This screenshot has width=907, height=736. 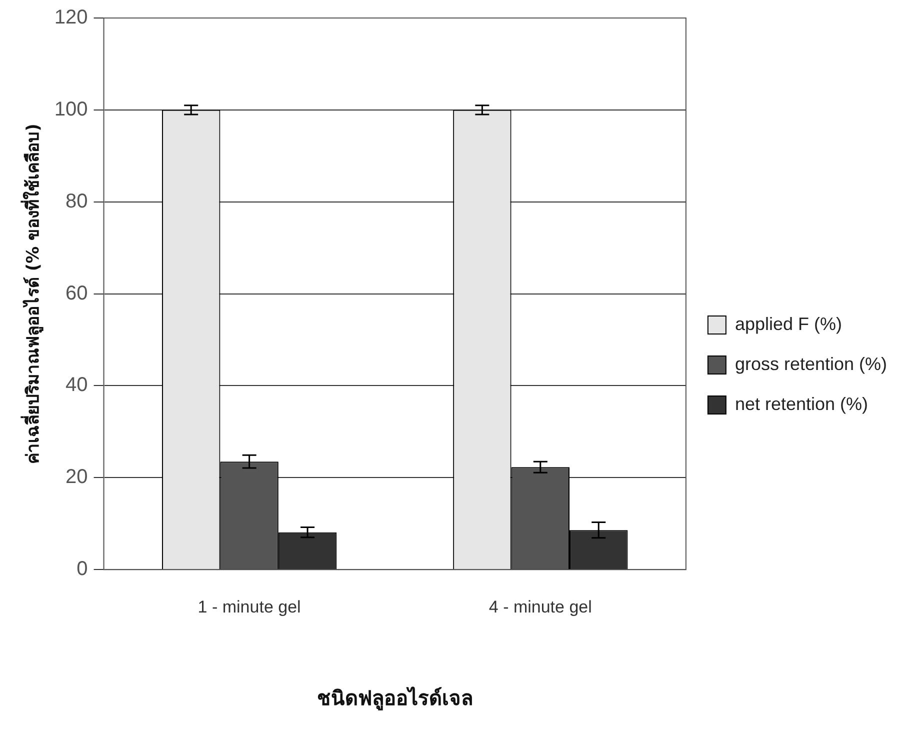 What do you see at coordinates (249, 606) in the screenshot?
I see `x-tick-label: 1 - minute gel` at bounding box center [249, 606].